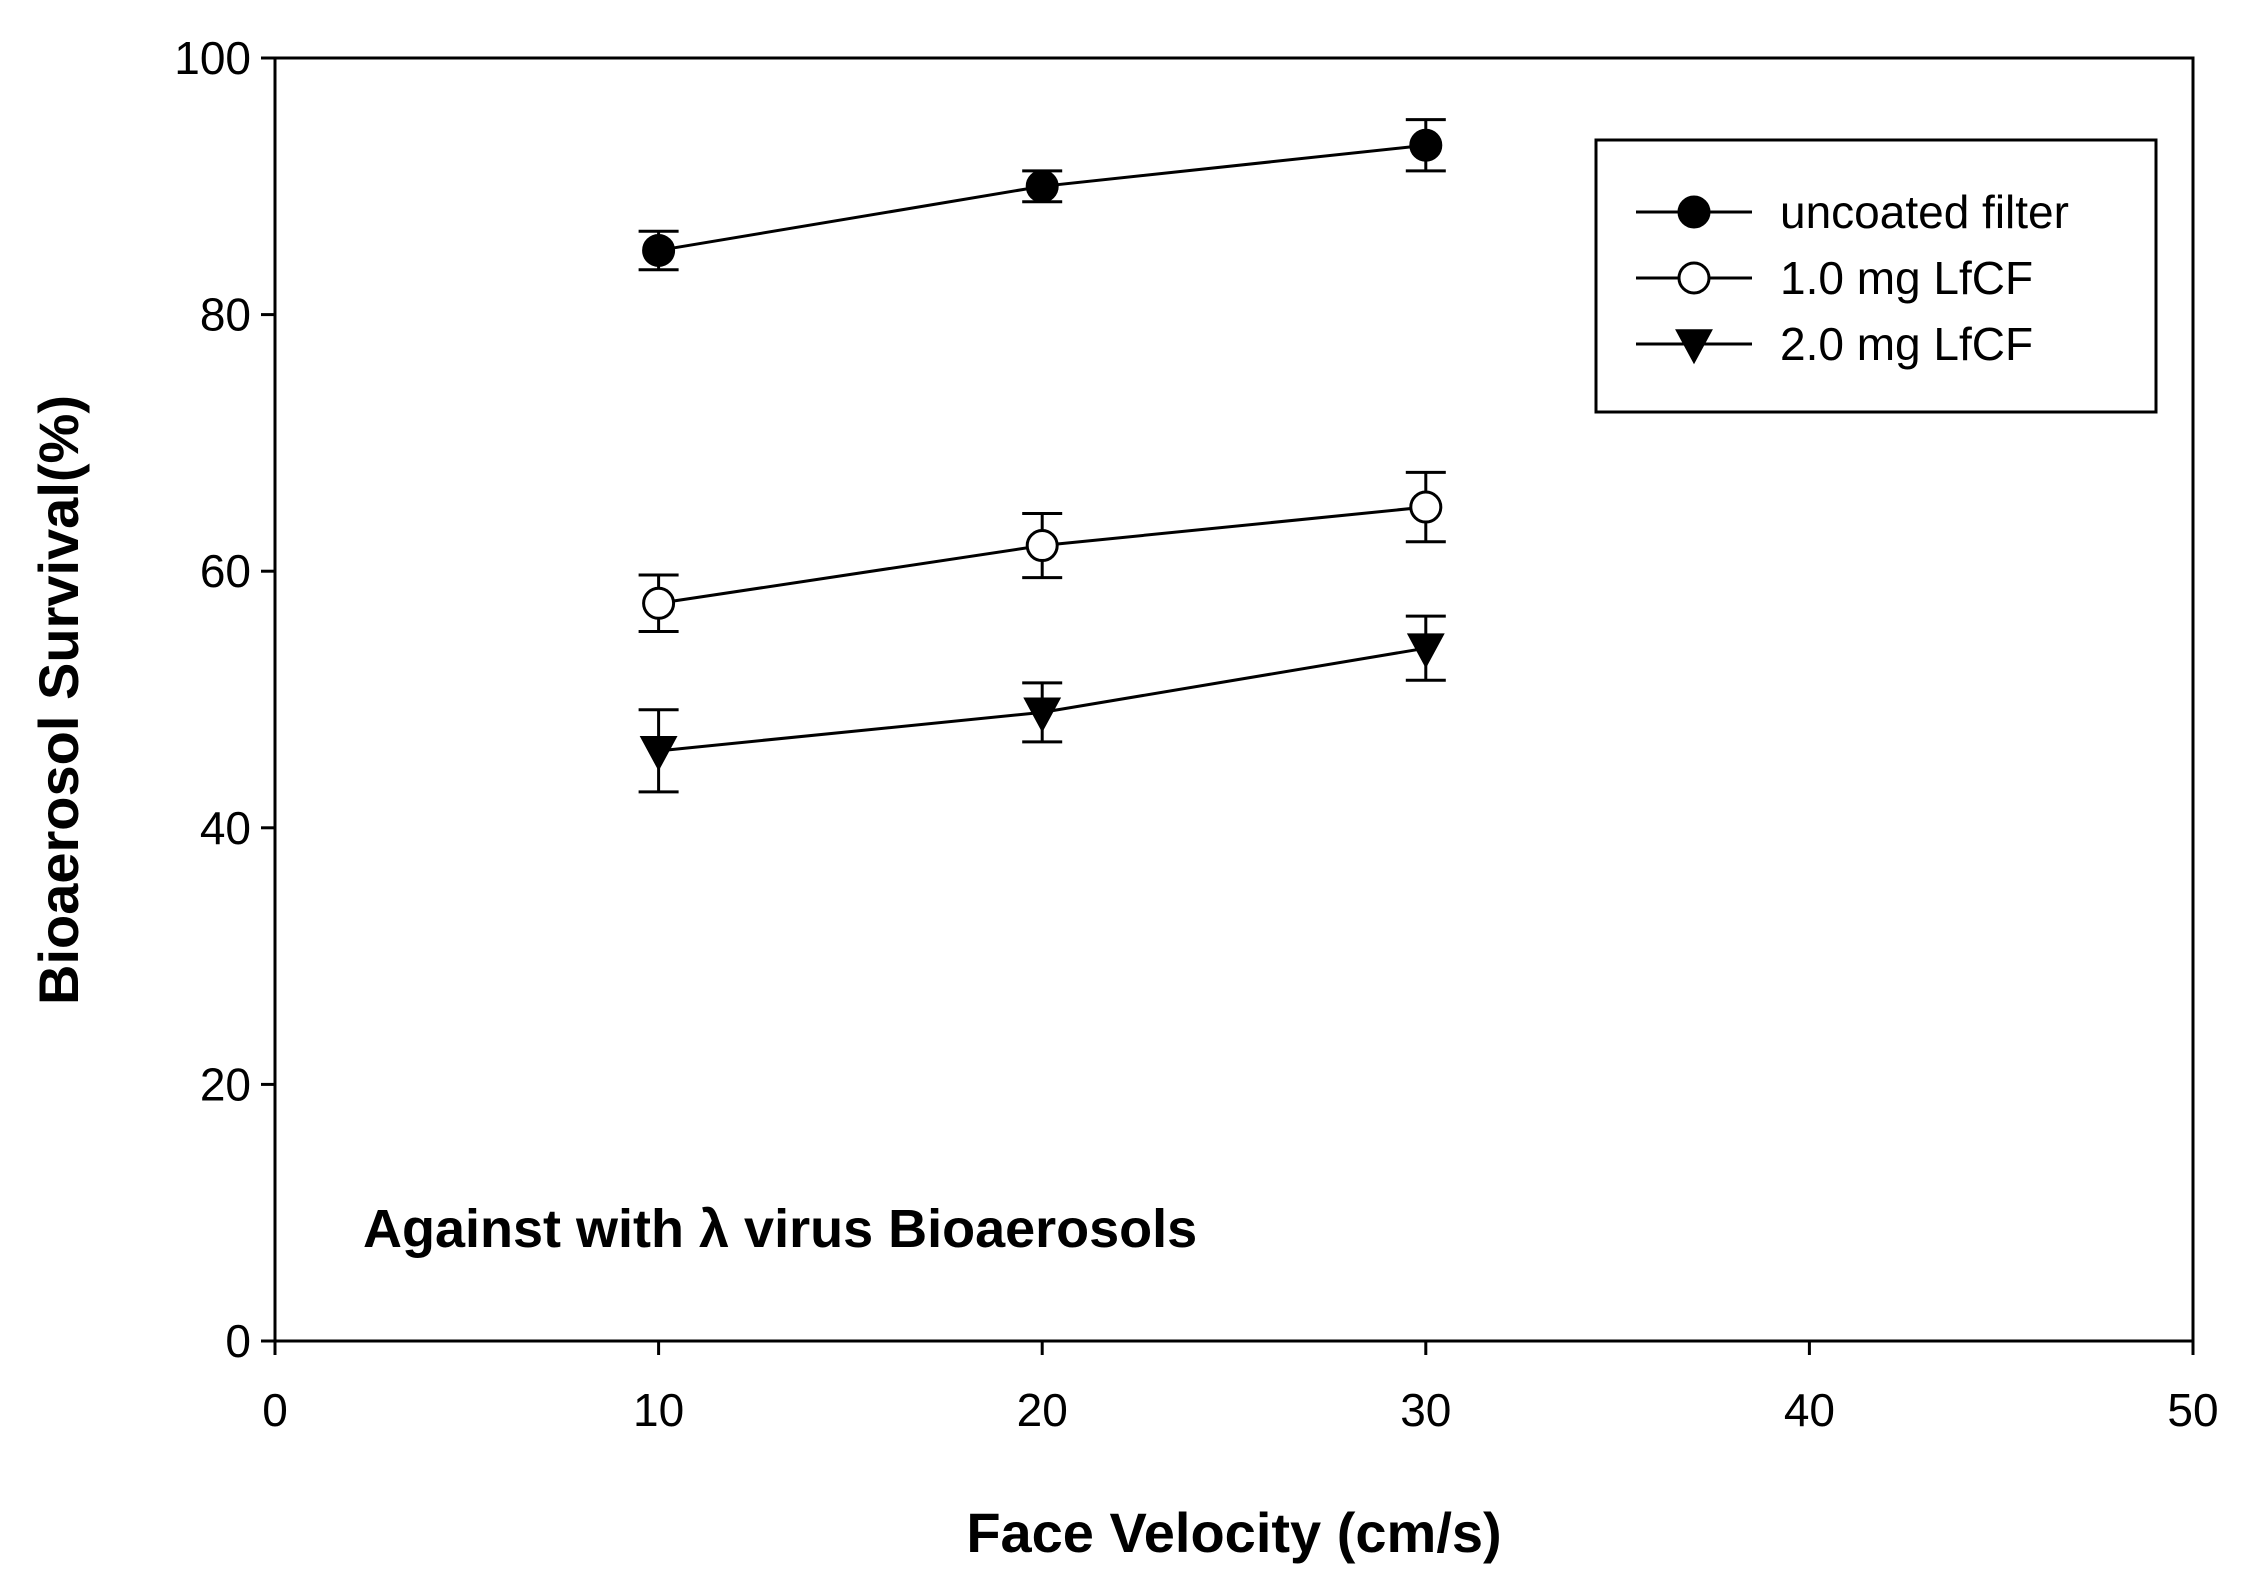 Image resolution: width=2246 pixels, height=1570 pixels. I want to click on legend-label: 1.0 mg LfCF, so click(1906, 278).